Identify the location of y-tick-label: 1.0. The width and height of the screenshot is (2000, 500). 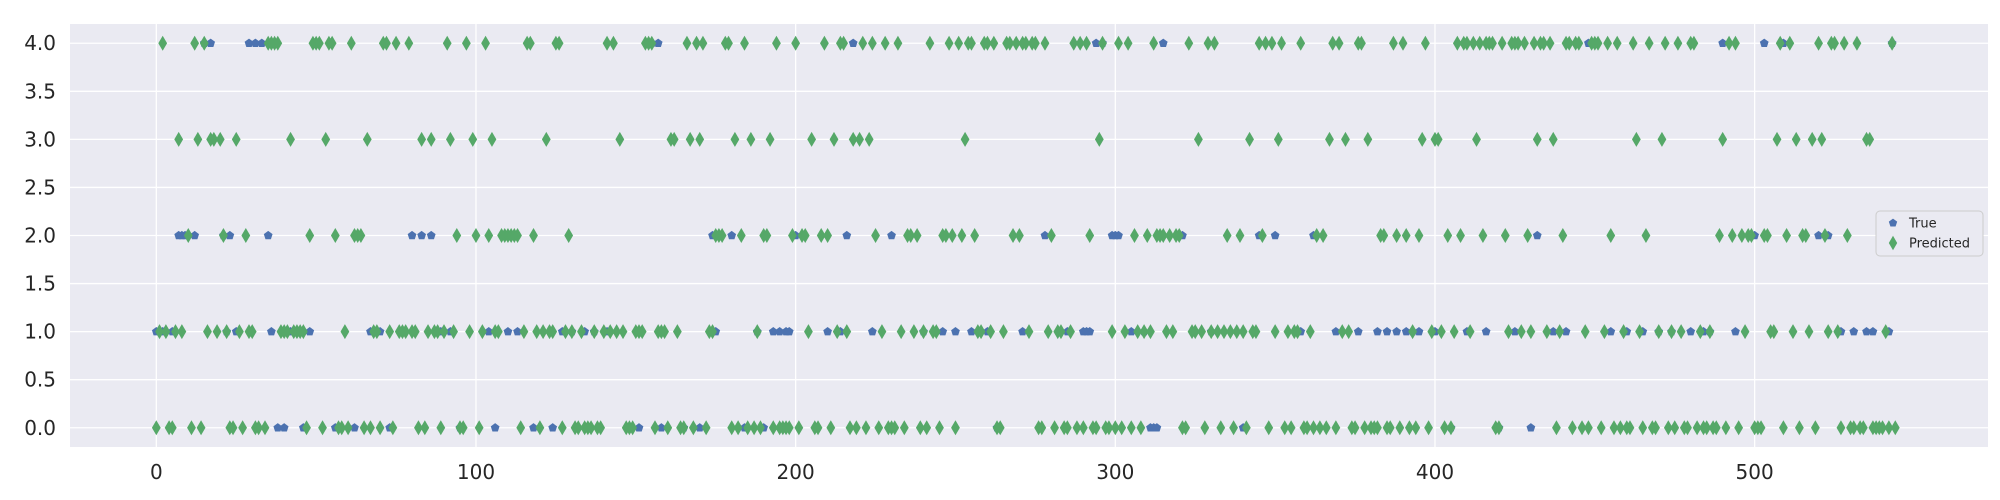
(40, 332).